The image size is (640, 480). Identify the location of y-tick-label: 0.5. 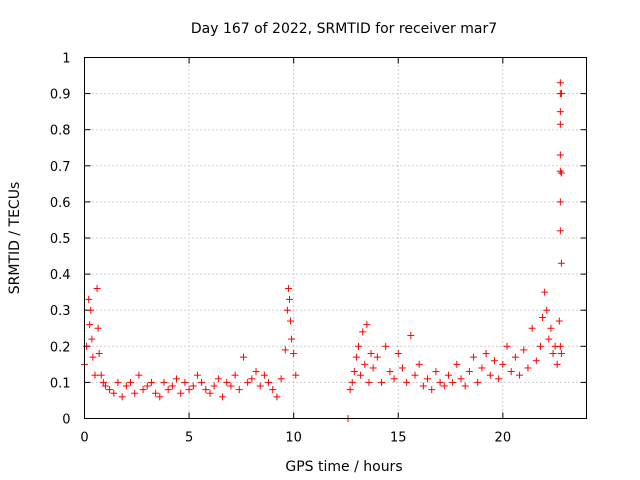
(60, 239).